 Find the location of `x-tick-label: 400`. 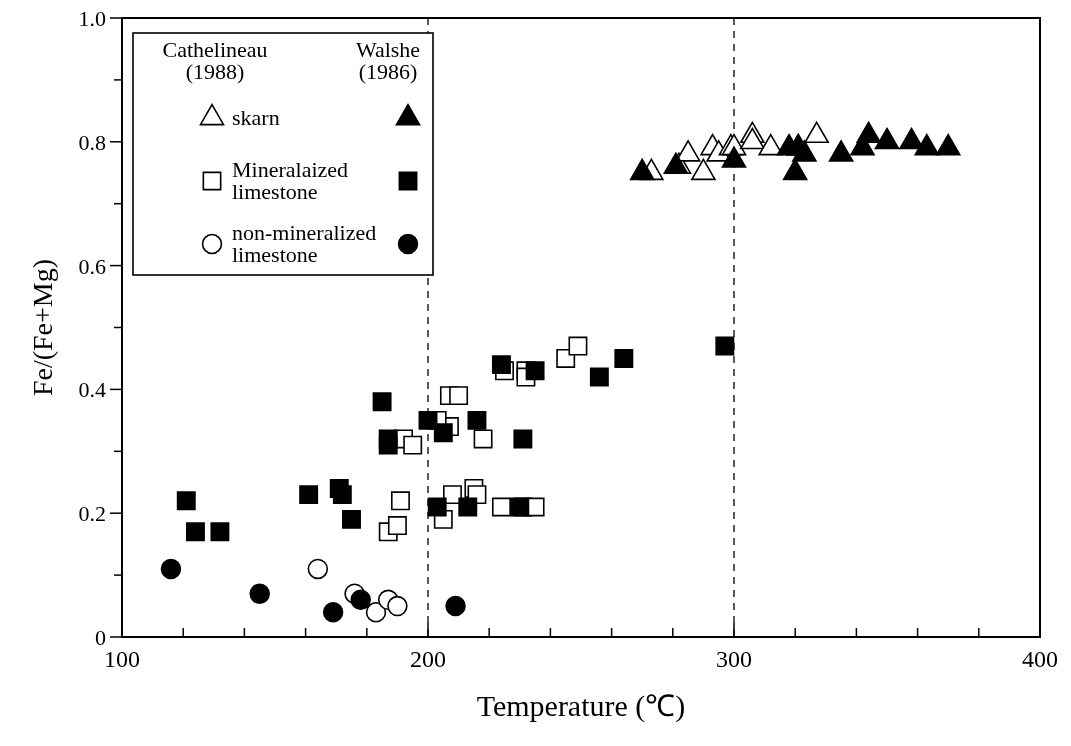

x-tick-label: 400 is located at coordinates (1040, 659).